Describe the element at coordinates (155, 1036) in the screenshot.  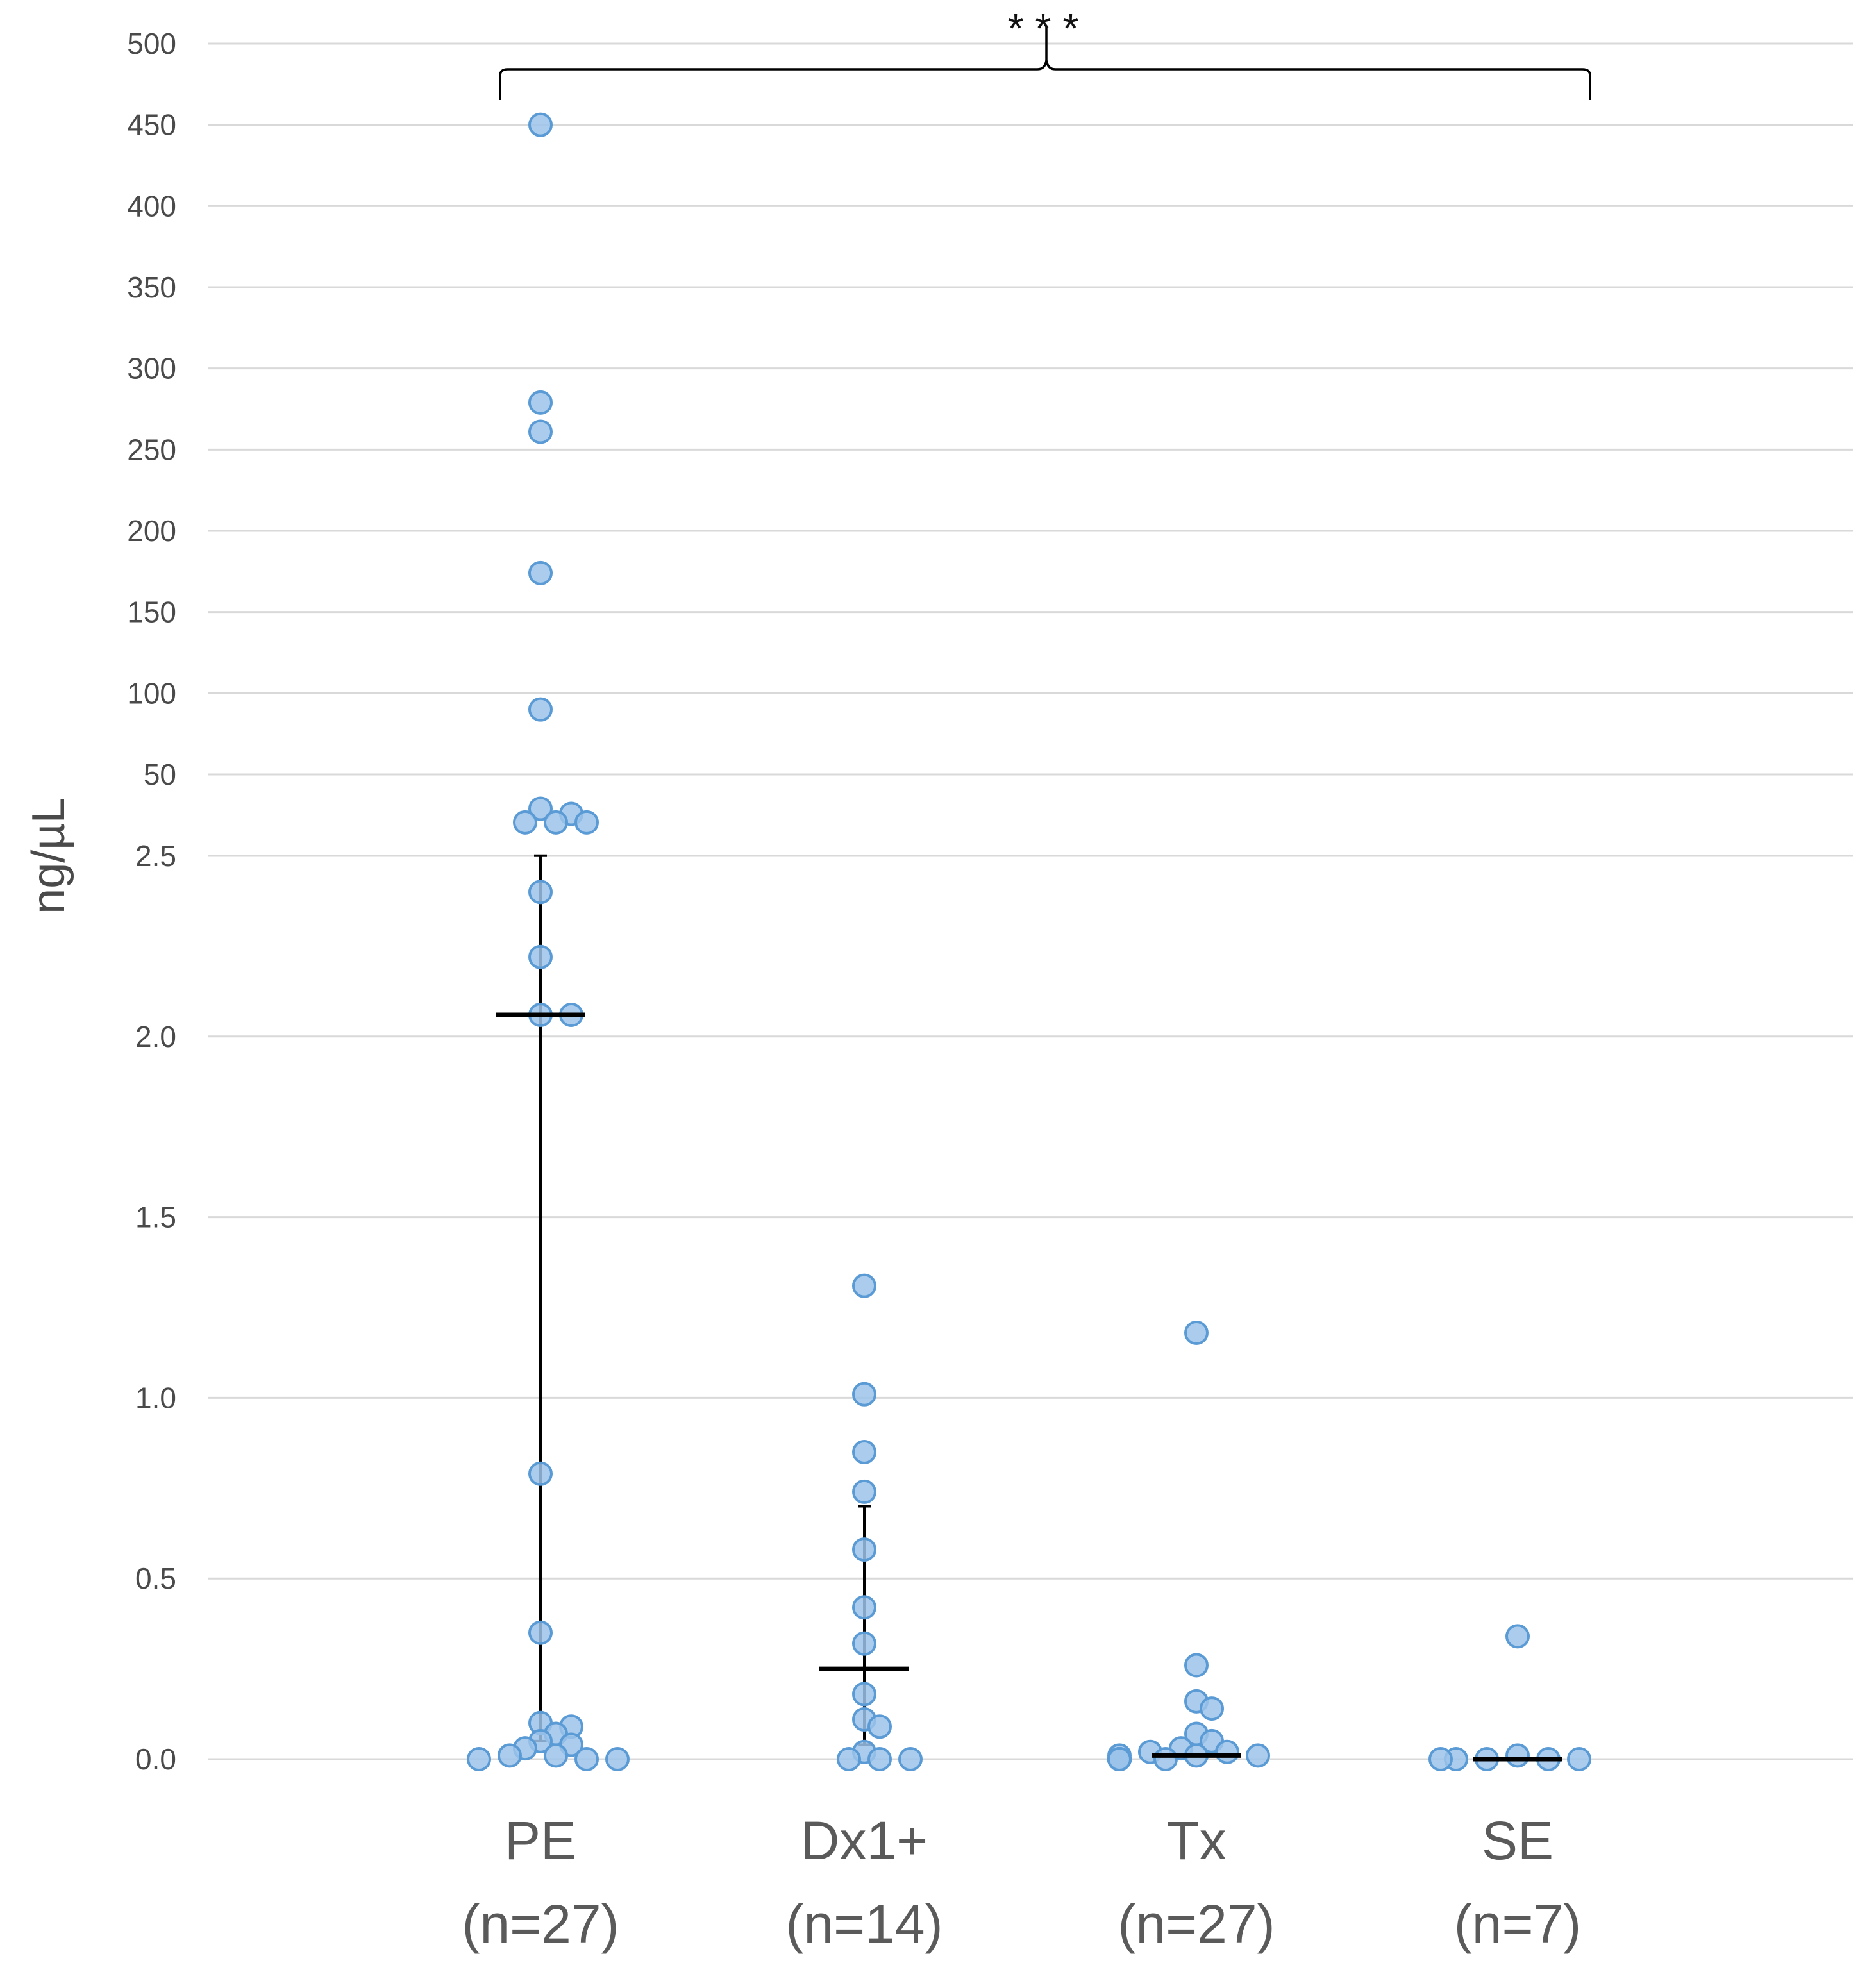
I see `y-tick-label: 2.0` at that location.